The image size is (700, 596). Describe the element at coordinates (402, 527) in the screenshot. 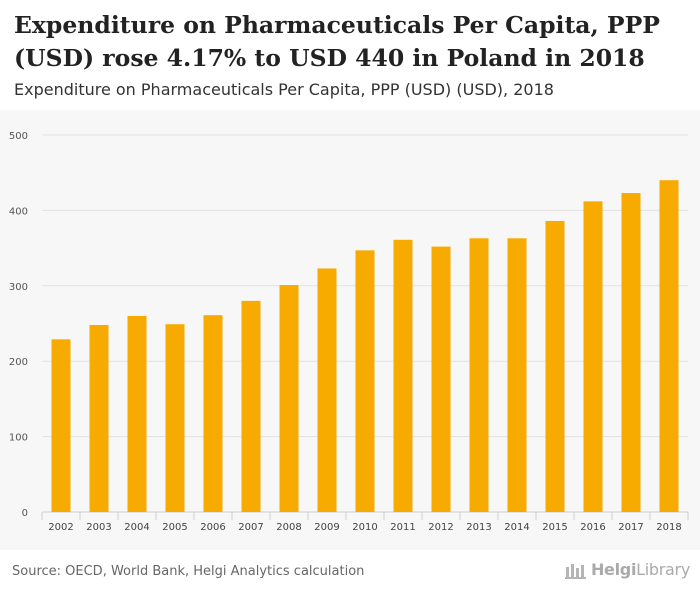

I see `x-tick-label: 2011` at that location.